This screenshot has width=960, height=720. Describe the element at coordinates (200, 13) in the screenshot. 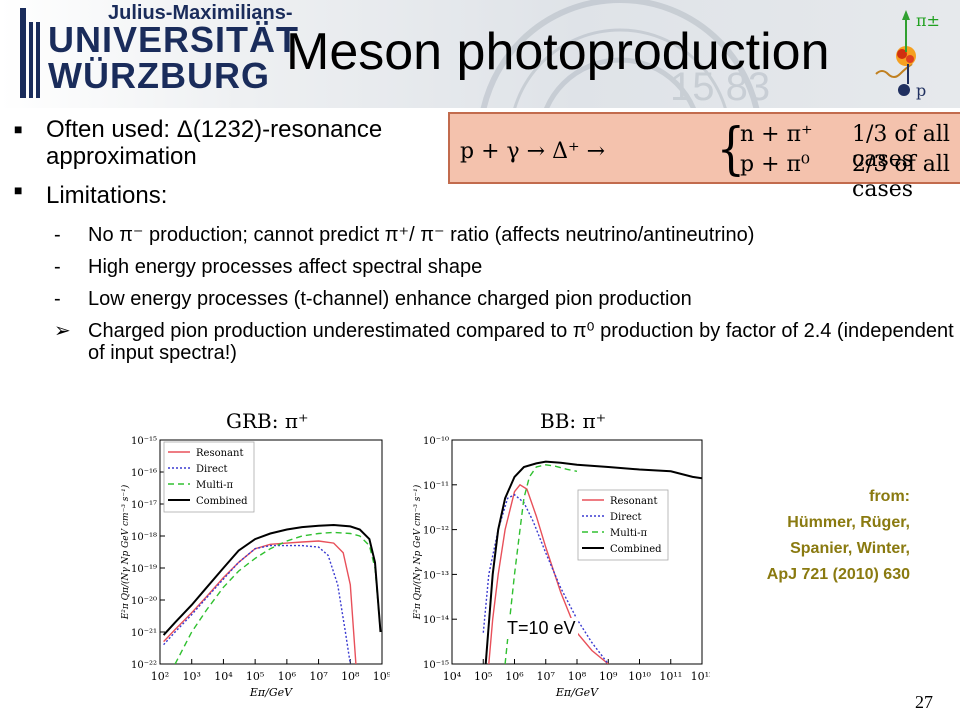

I see `logo-top-text: Julius-Maximilians-` at that location.